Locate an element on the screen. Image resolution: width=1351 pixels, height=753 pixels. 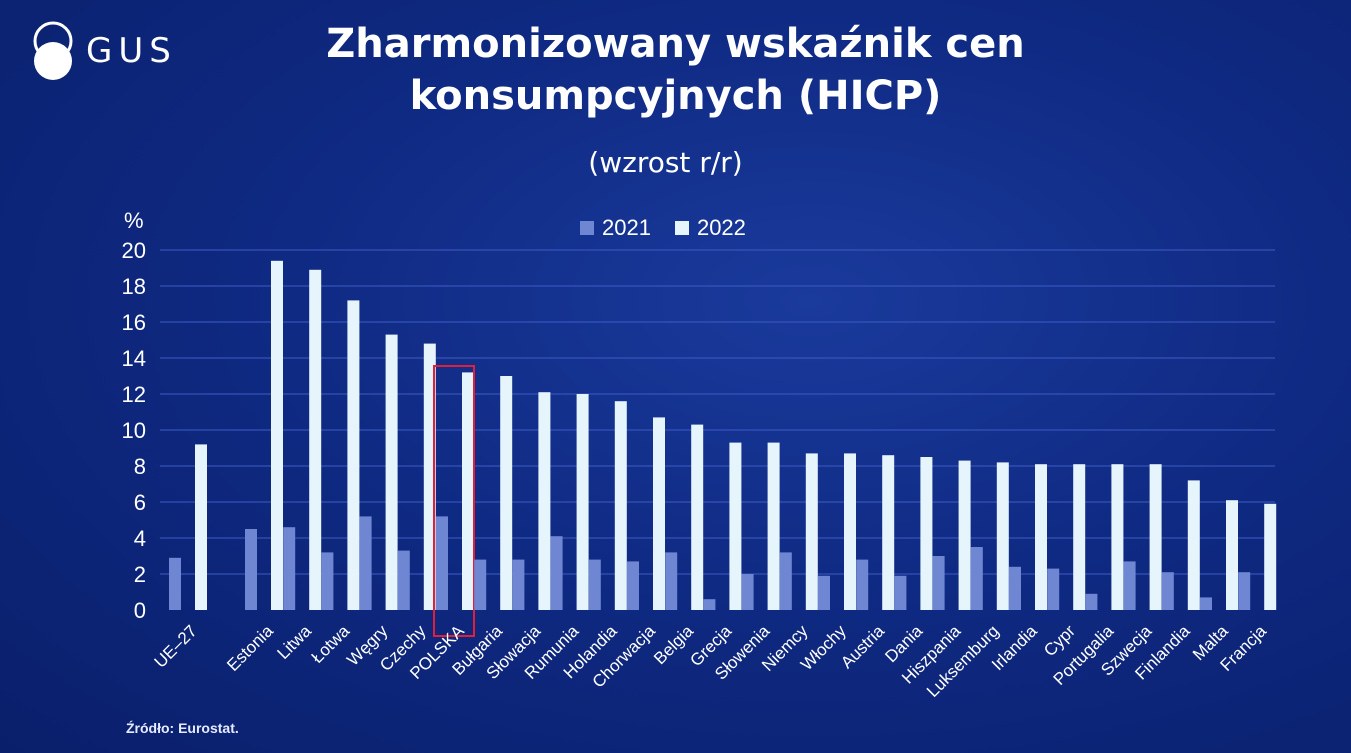
gus-logo-icon is located at coordinates (53, 50).